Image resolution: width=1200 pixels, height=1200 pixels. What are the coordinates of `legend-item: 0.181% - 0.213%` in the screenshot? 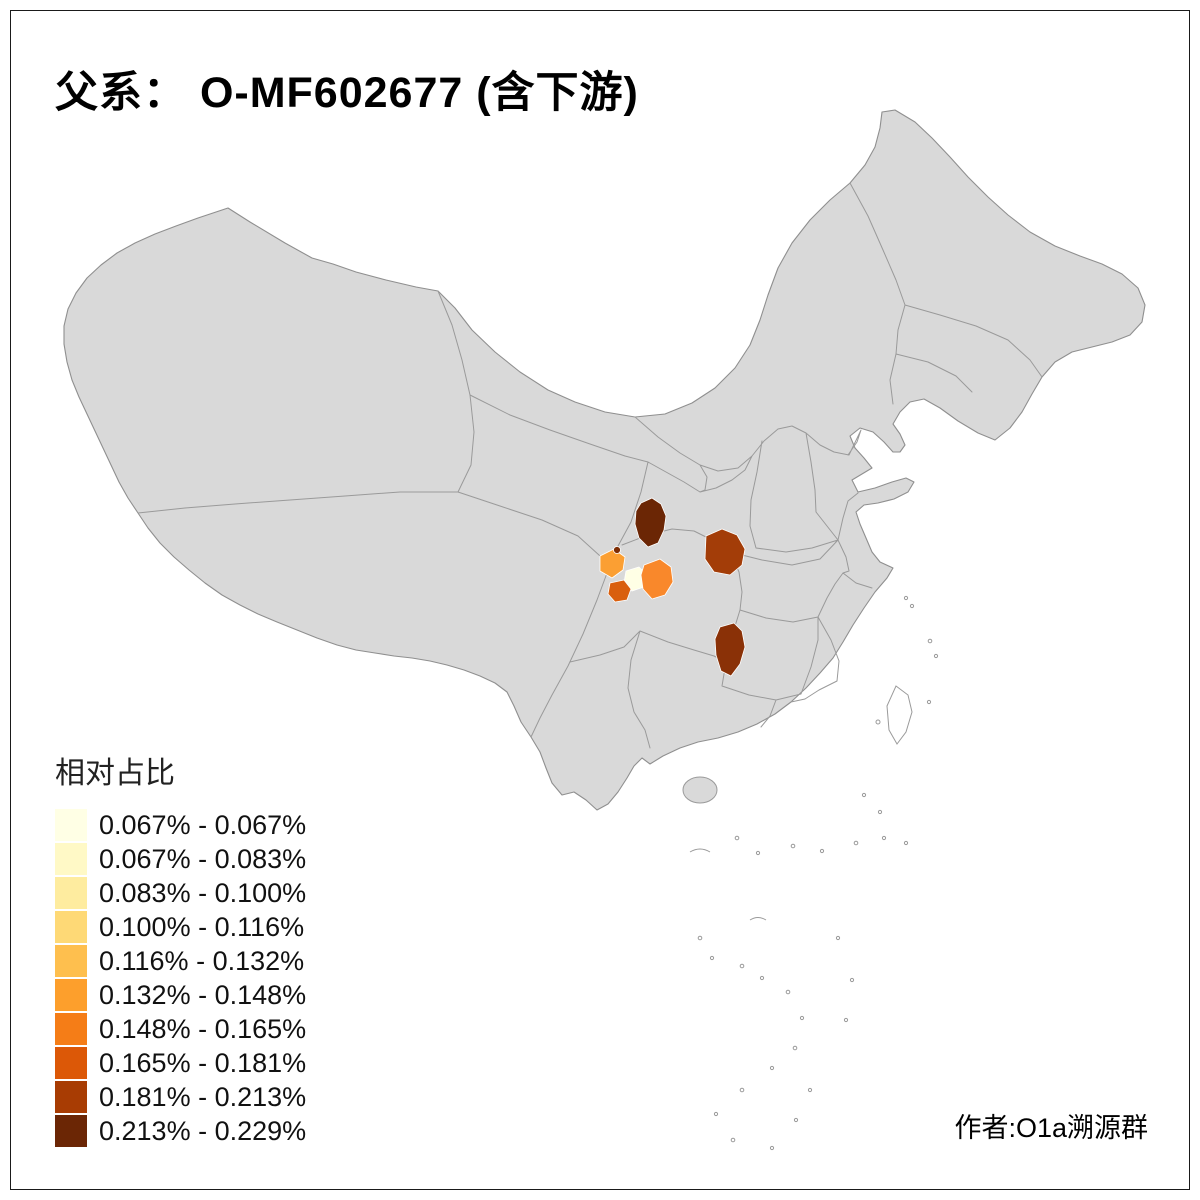 It's located at (180, 1097).